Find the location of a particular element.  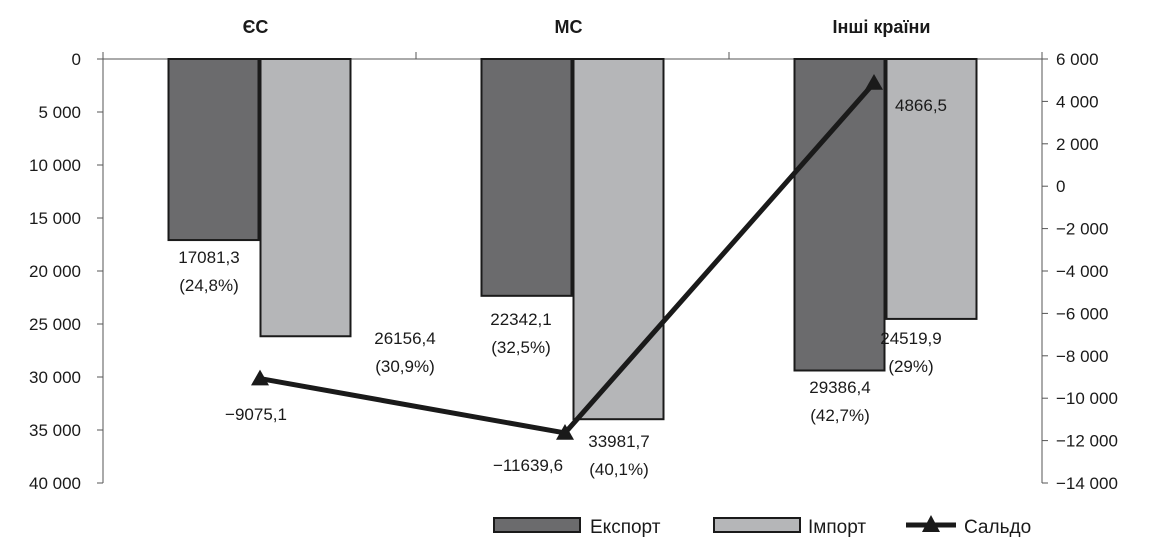

right-axis-tick-label: 0 is located at coordinates (1060, 186).